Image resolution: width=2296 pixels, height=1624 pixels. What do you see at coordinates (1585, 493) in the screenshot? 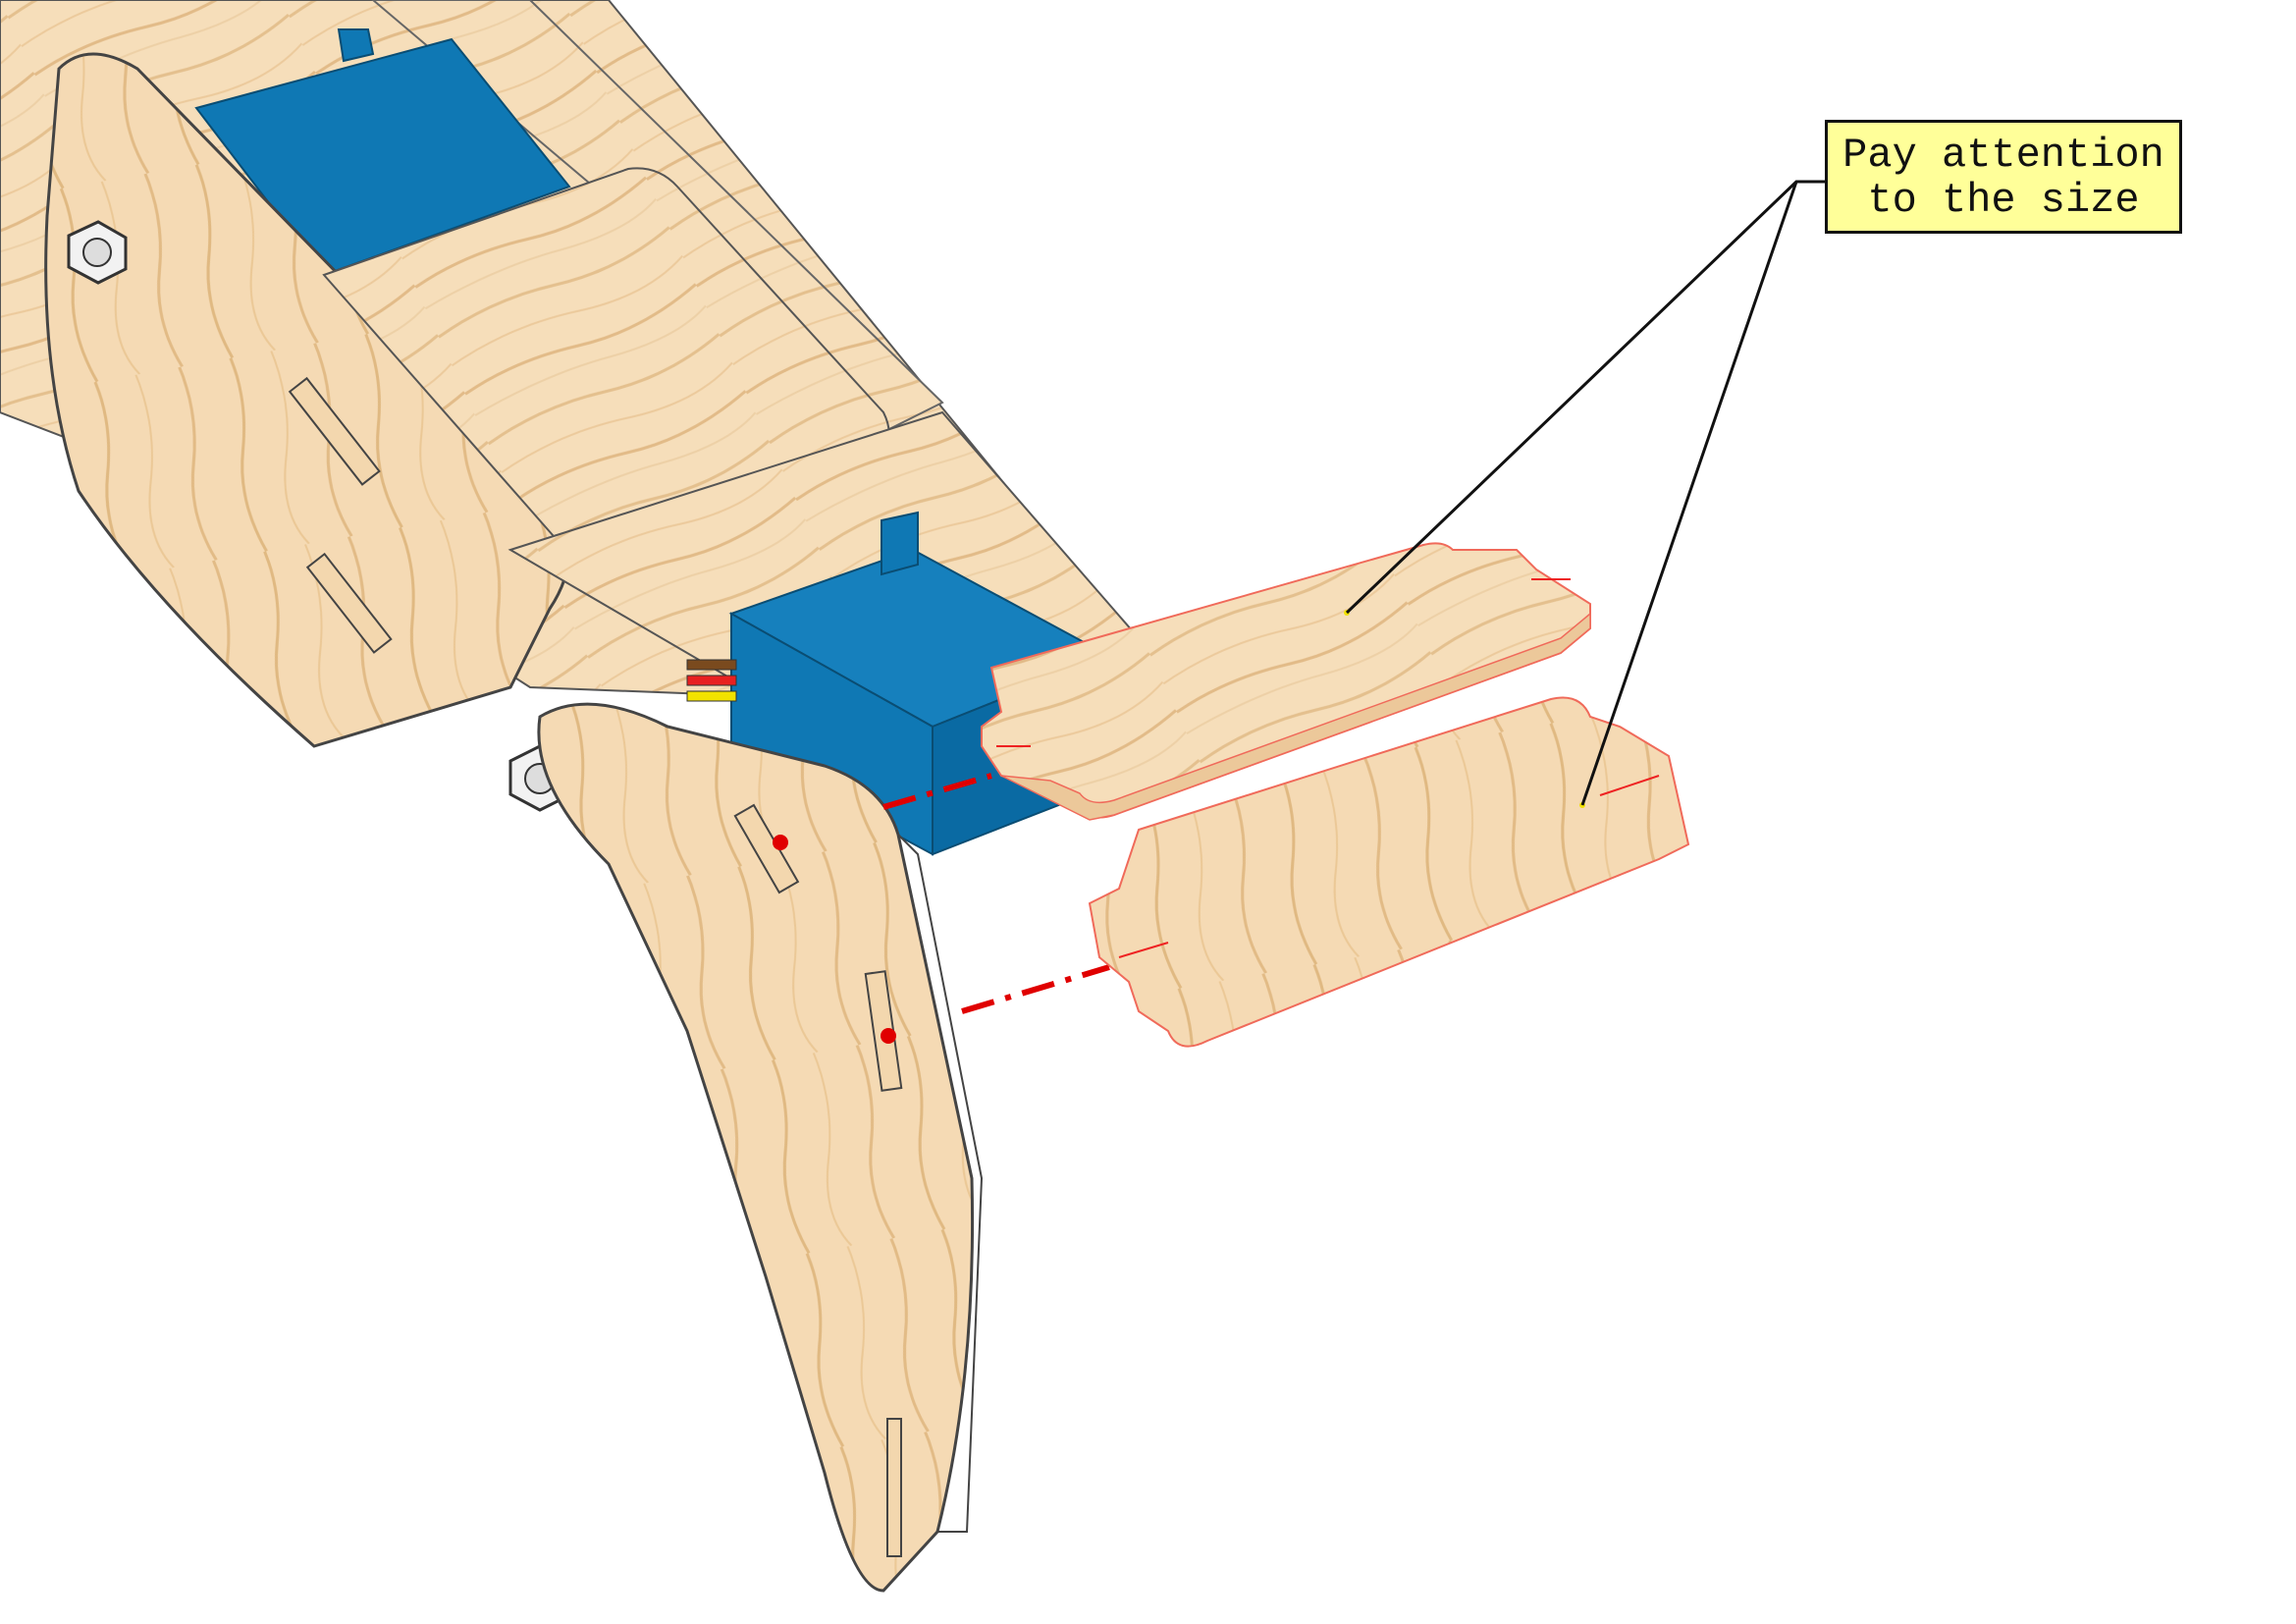
I see `callout-leaders` at bounding box center [1585, 493].